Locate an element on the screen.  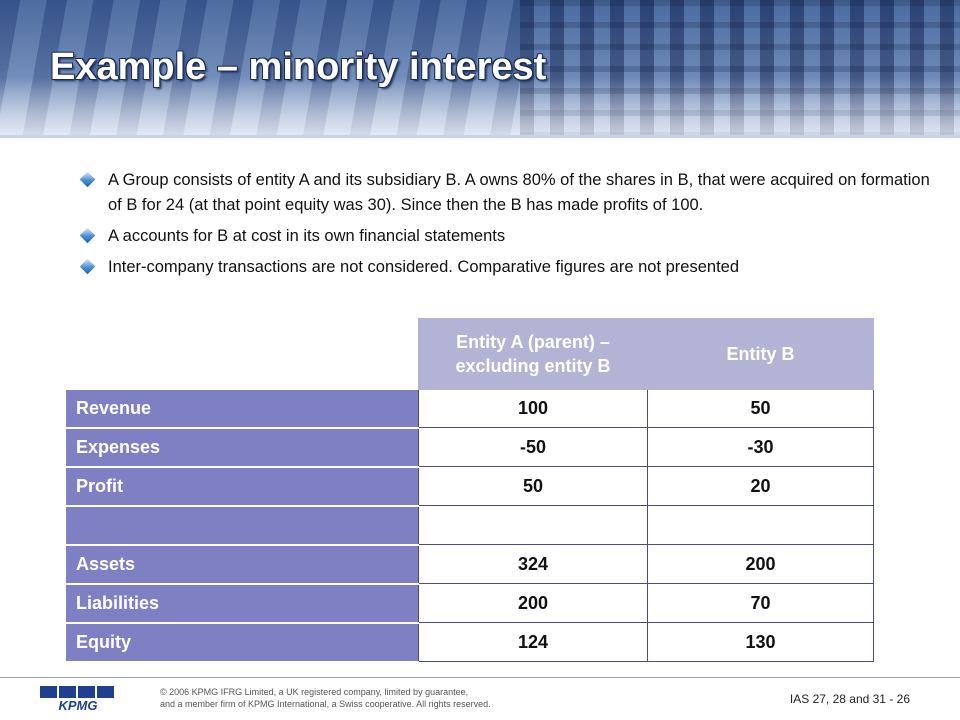
page-label: IAS 27, 28 and 31 - 26 is located at coordinates (849, 699).